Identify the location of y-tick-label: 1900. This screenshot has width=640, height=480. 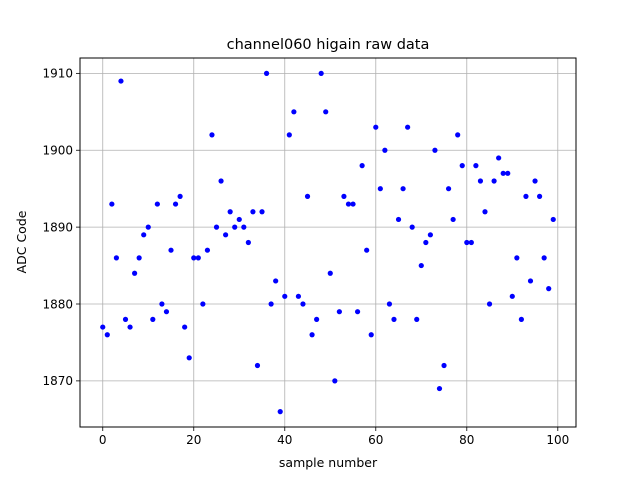
(57, 151).